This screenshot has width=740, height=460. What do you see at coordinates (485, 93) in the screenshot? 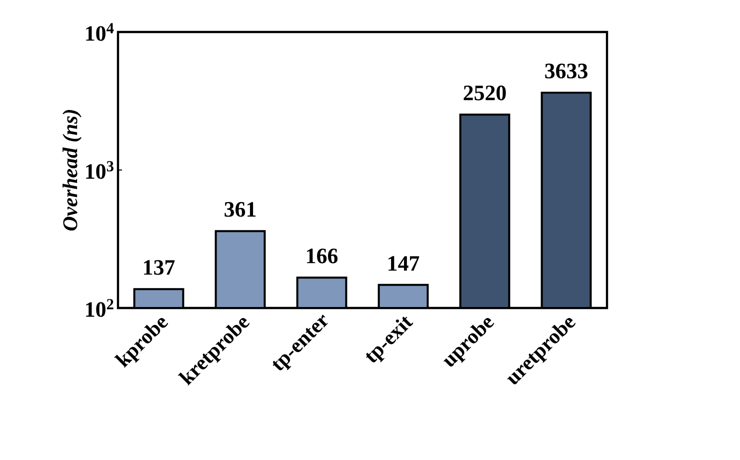
I see `data-label: 2520` at bounding box center [485, 93].